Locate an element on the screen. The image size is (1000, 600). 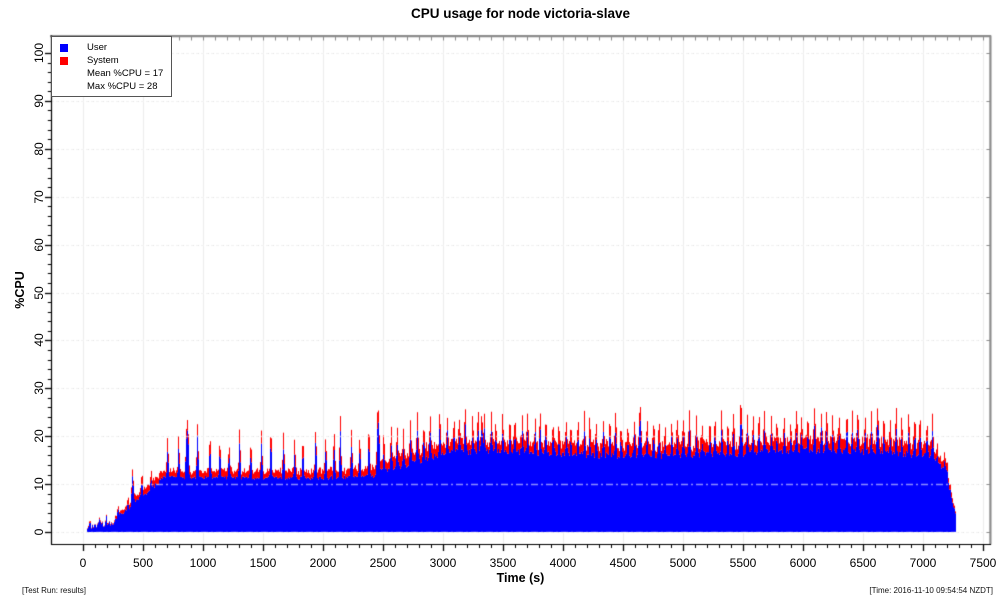
x-tick-label: 500 is located at coordinates (143, 563).